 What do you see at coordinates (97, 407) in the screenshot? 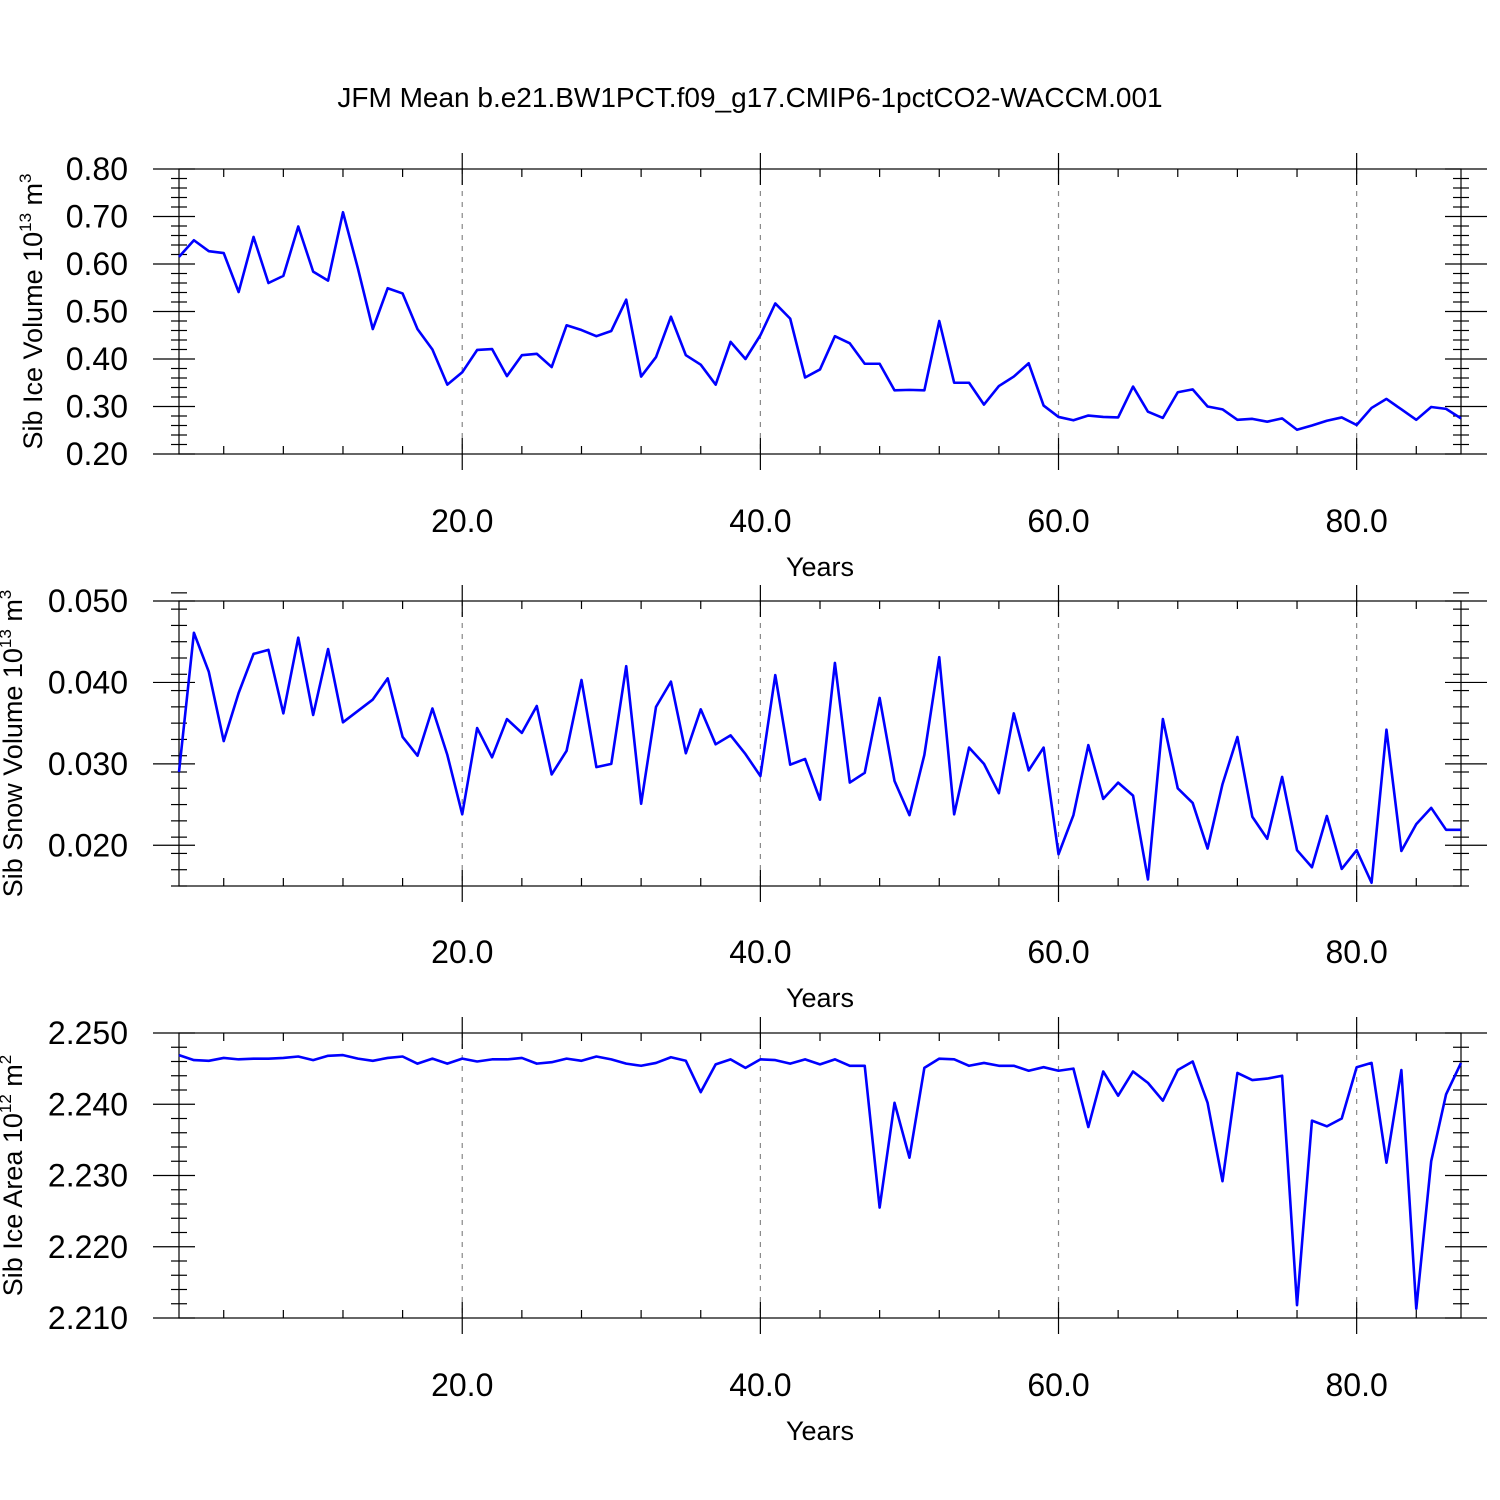
I see `y-tick-label: 0.30` at bounding box center [97, 407].